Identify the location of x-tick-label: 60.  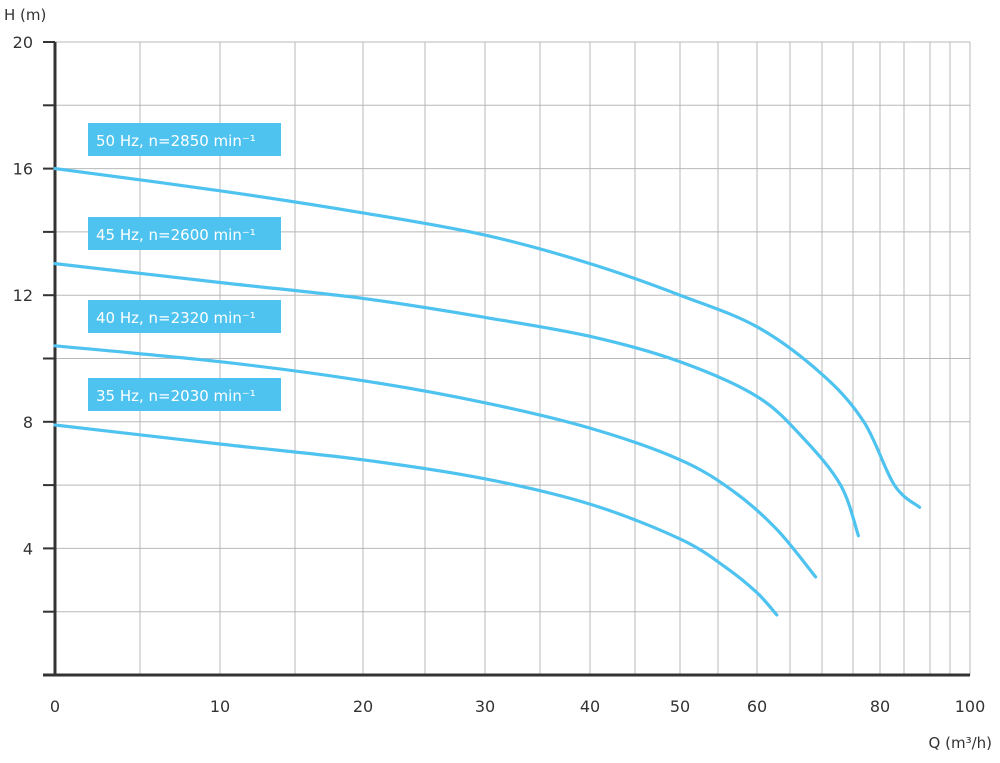
(757, 706).